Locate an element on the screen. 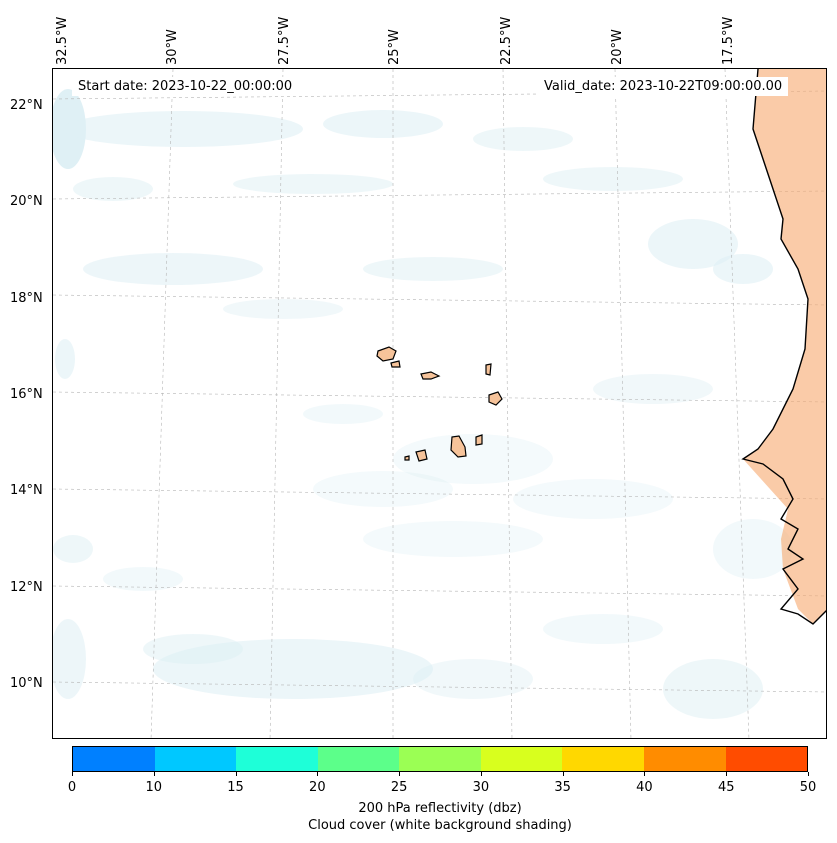 The height and width of the screenshot is (843, 837). lat-label-20n: 20°N is located at coordinates (26, 201).